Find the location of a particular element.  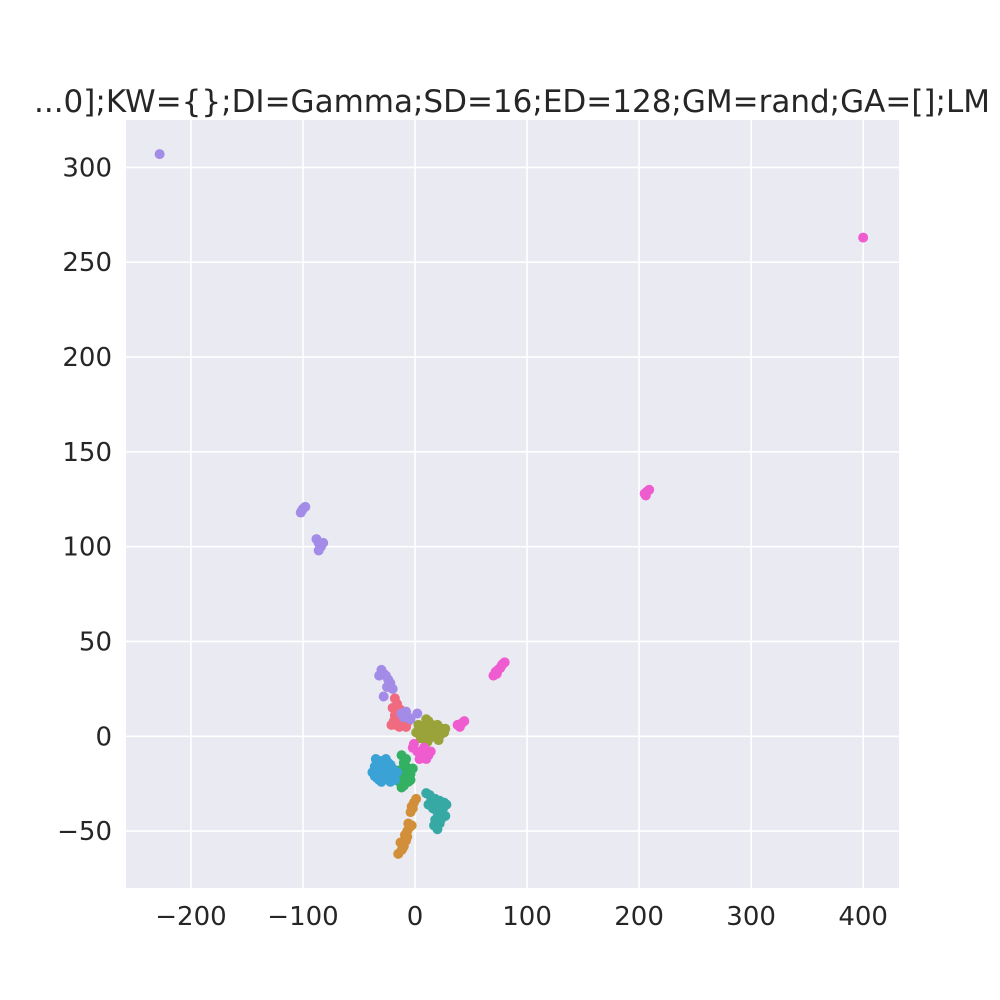

x-tick-label: 0 is located at coordinates (415, 917).